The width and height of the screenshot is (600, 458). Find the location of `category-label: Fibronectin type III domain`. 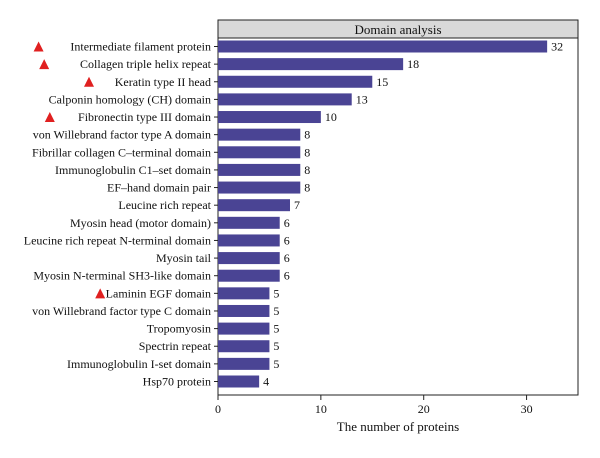

category-label: Fibronectin type III domain is located at coordinates (144, 117).